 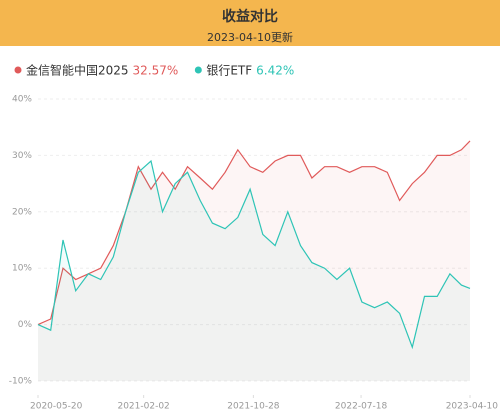 What do you see at coordinates (250, 37) in the screenshot?
I see `chart-subtitle: 2023-04-10更新` at bounding box center [250, 37].